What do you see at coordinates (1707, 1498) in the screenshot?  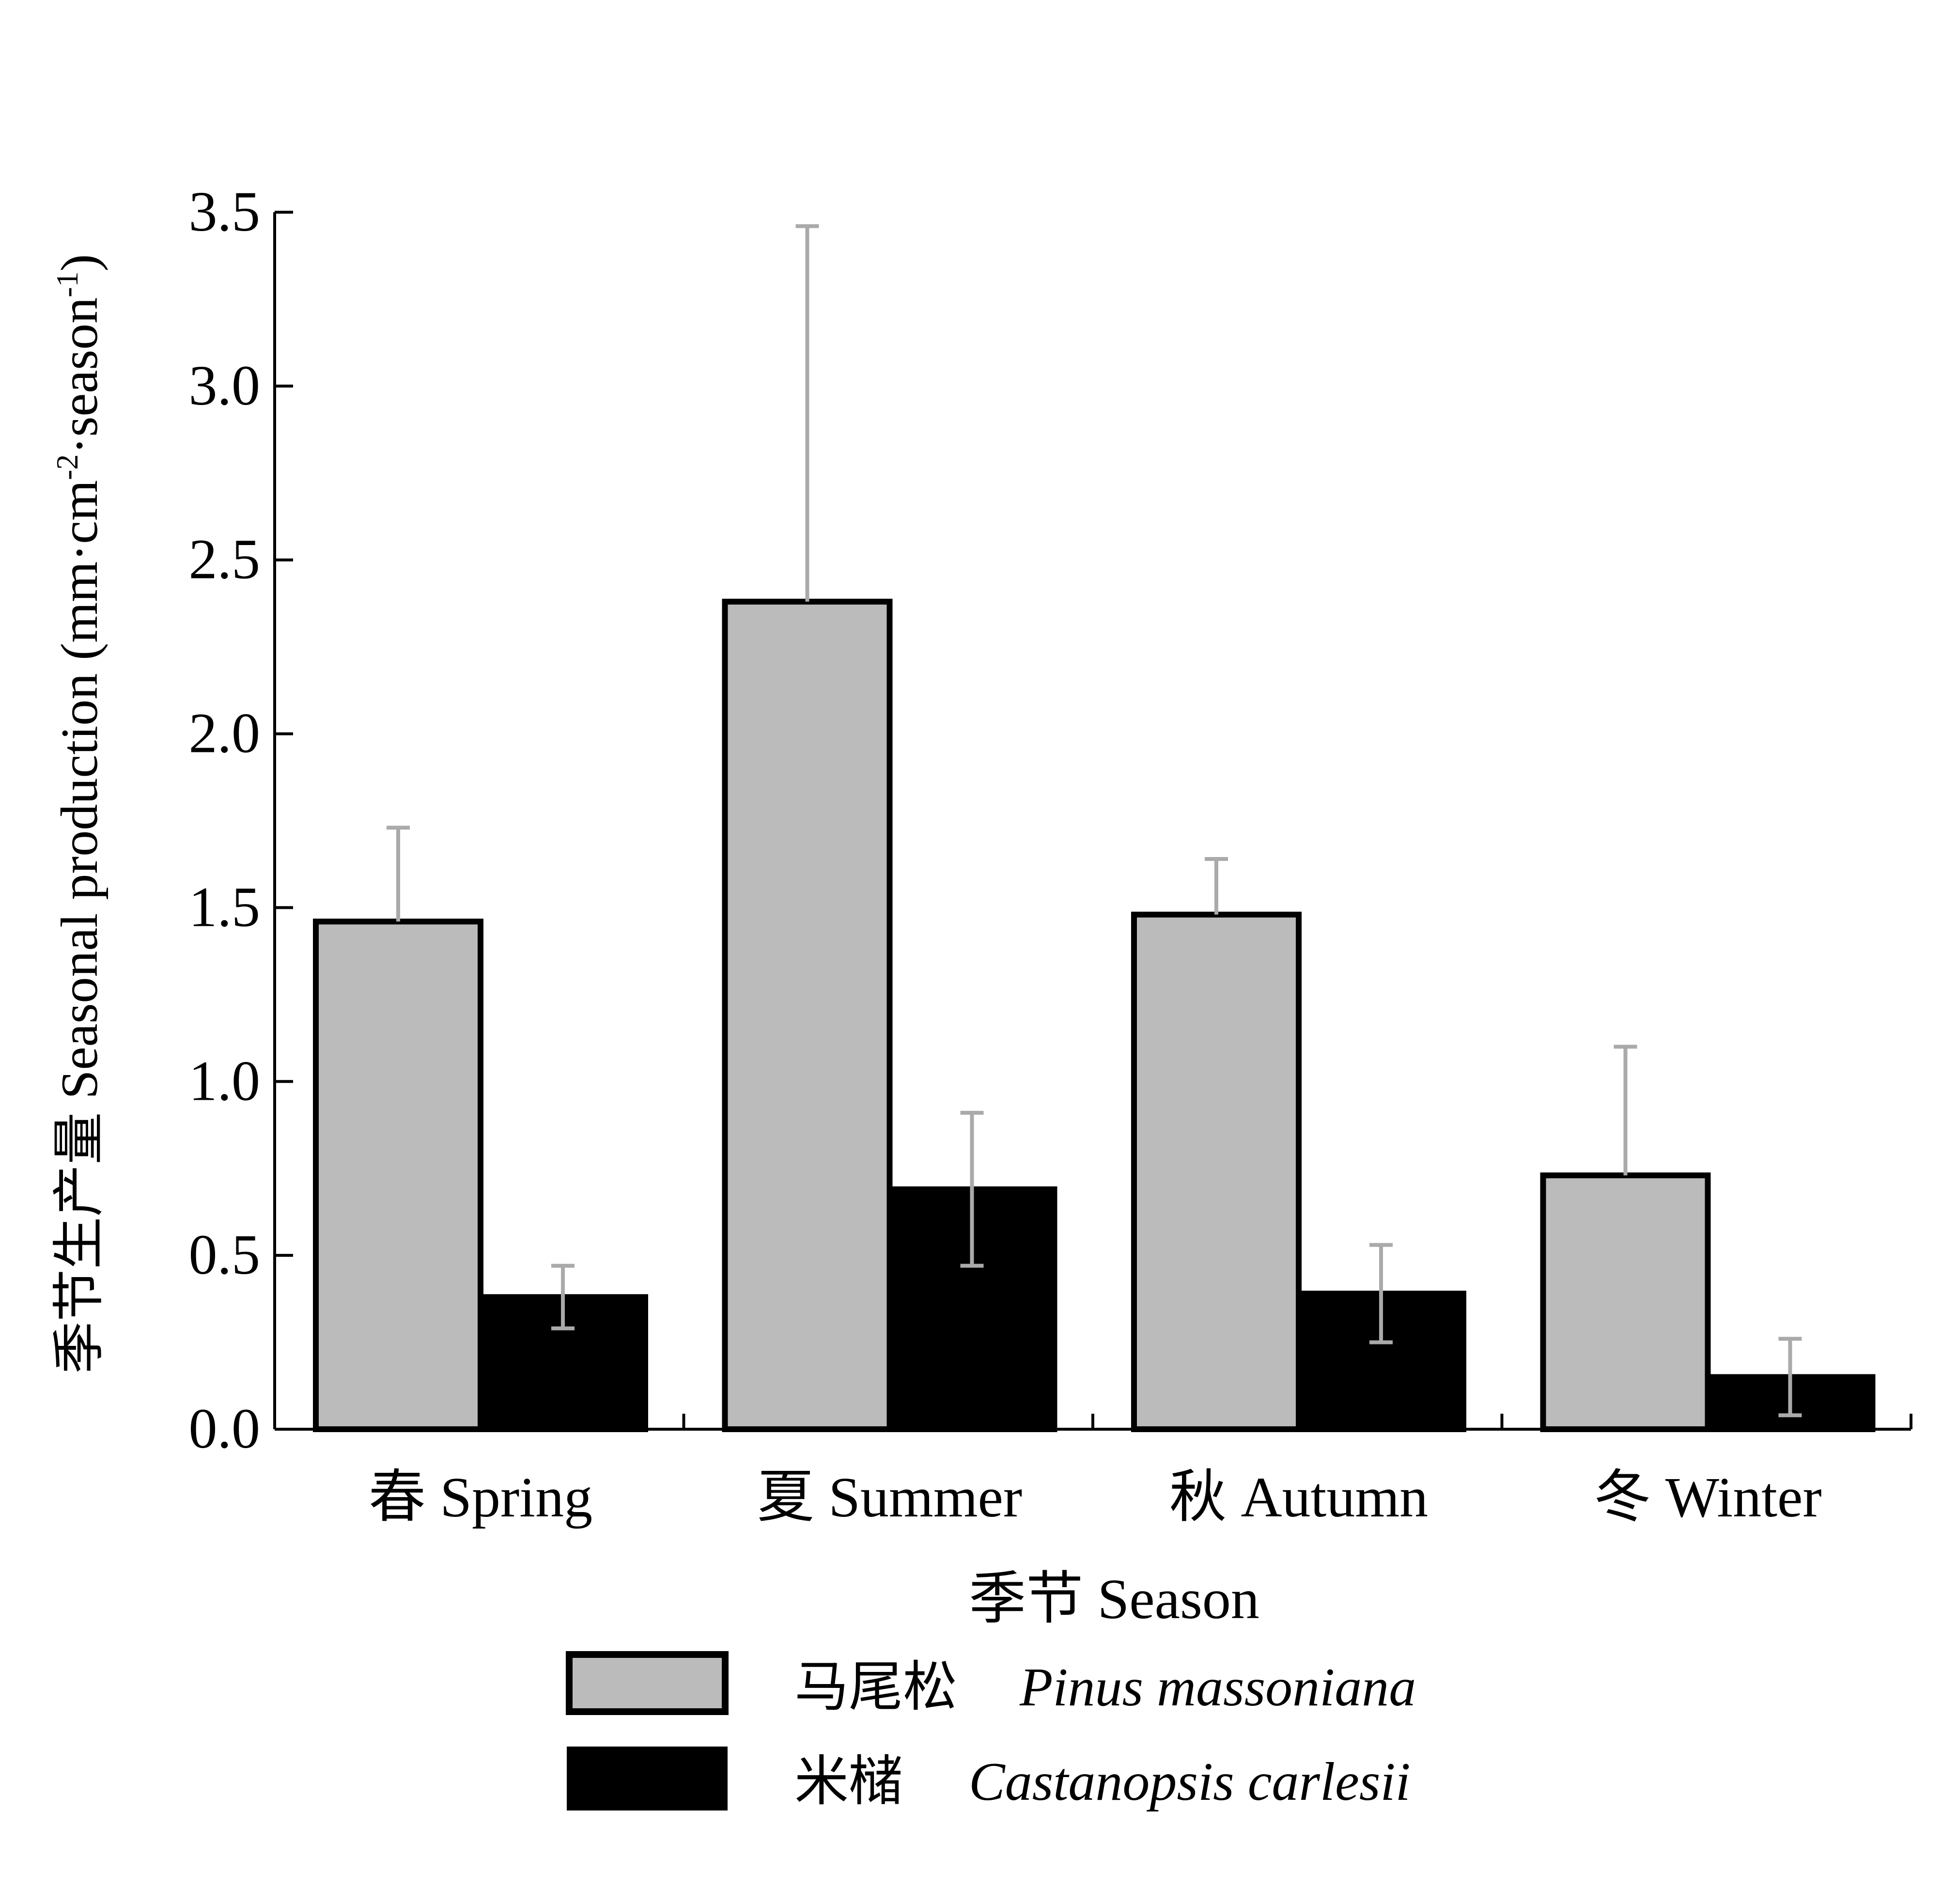 I see `x-tick-label-3: 冬 Winter` at bounding box center [1707, 1498].